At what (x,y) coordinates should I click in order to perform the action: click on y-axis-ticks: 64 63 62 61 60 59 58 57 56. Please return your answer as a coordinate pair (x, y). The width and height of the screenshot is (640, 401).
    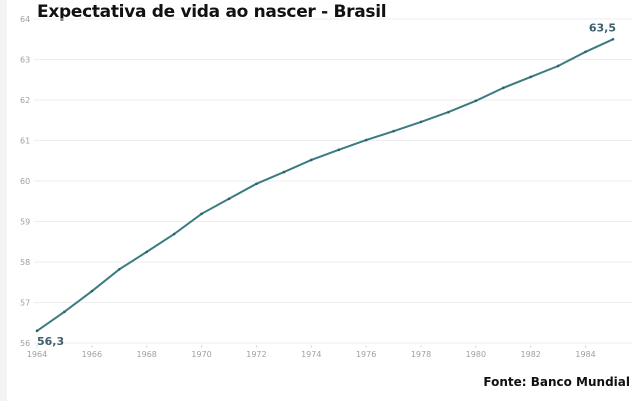
    Looking at the image, I should click on (25, 181).